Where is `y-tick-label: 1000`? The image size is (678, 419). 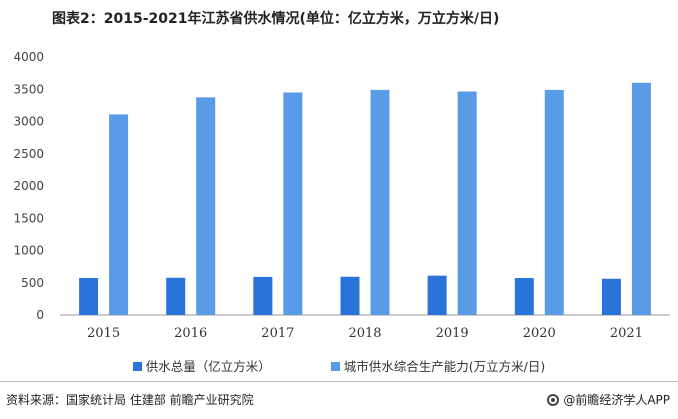
y-tick-label: 1000 is located at coordinates (28, 251).